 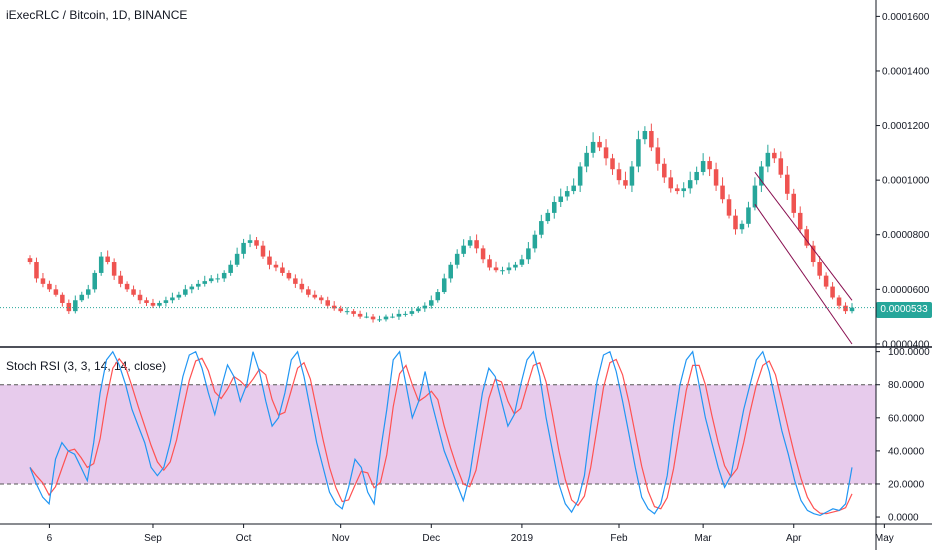 I want to click on time-tick-label: Sep, so click(x=153, y=538).